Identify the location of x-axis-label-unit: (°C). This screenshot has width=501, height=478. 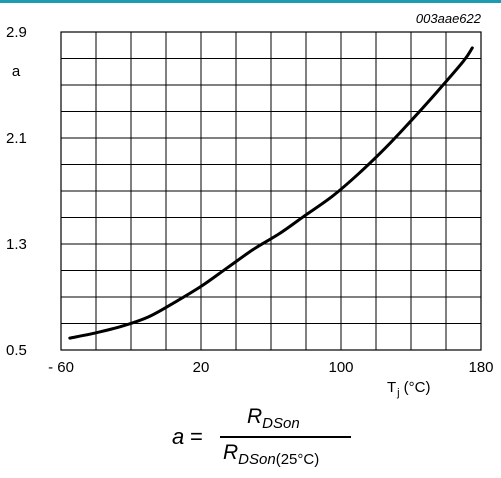
(417, 387).